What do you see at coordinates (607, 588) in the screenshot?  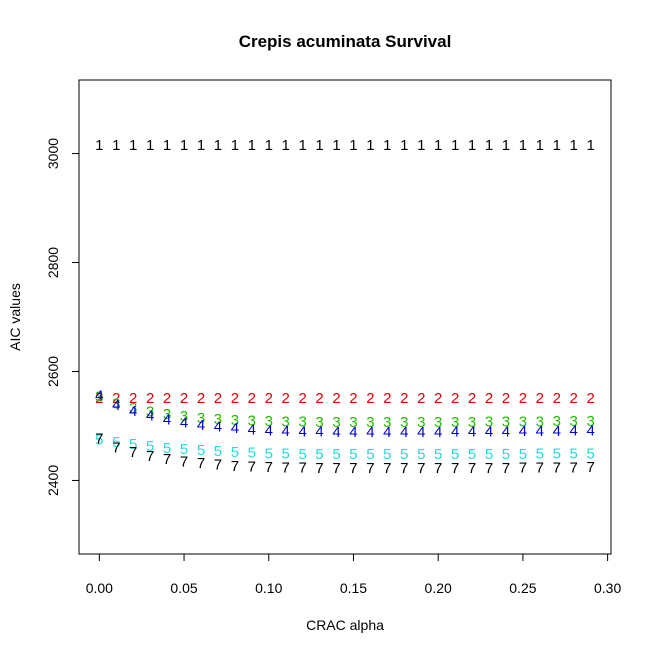 I see `x-tick-label: 0.30` at bounding box center [607, 588].